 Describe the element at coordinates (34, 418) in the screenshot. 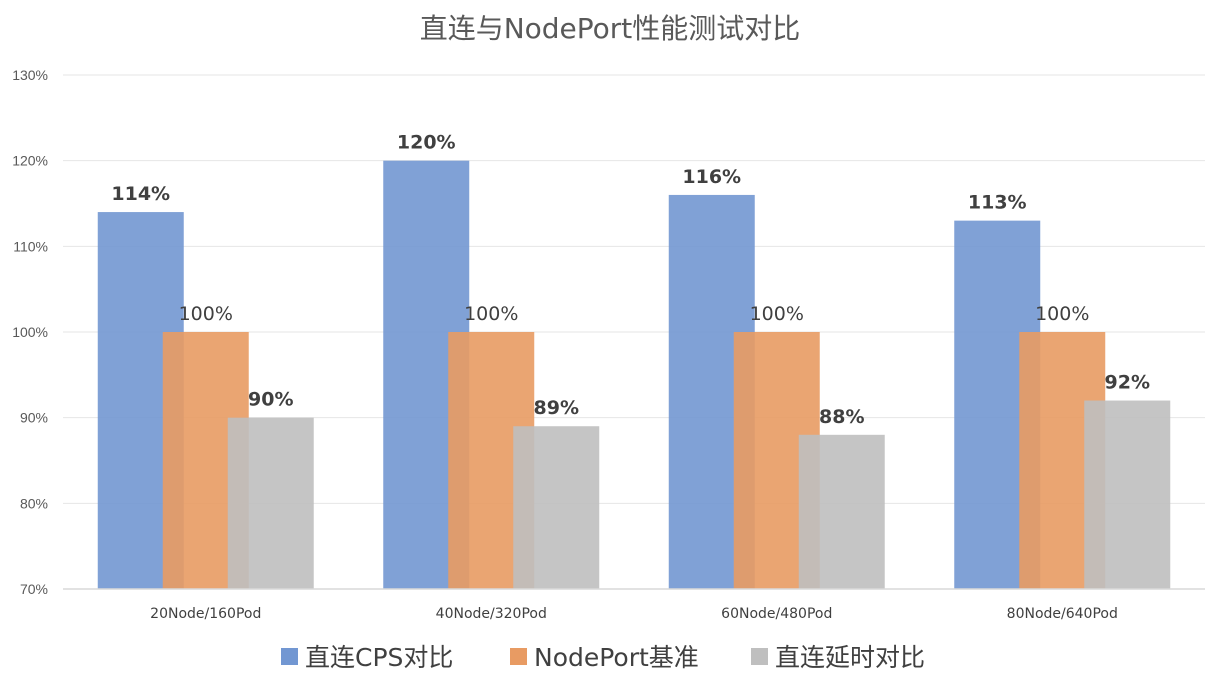

I see `y-tick-label: 90%` at that location.